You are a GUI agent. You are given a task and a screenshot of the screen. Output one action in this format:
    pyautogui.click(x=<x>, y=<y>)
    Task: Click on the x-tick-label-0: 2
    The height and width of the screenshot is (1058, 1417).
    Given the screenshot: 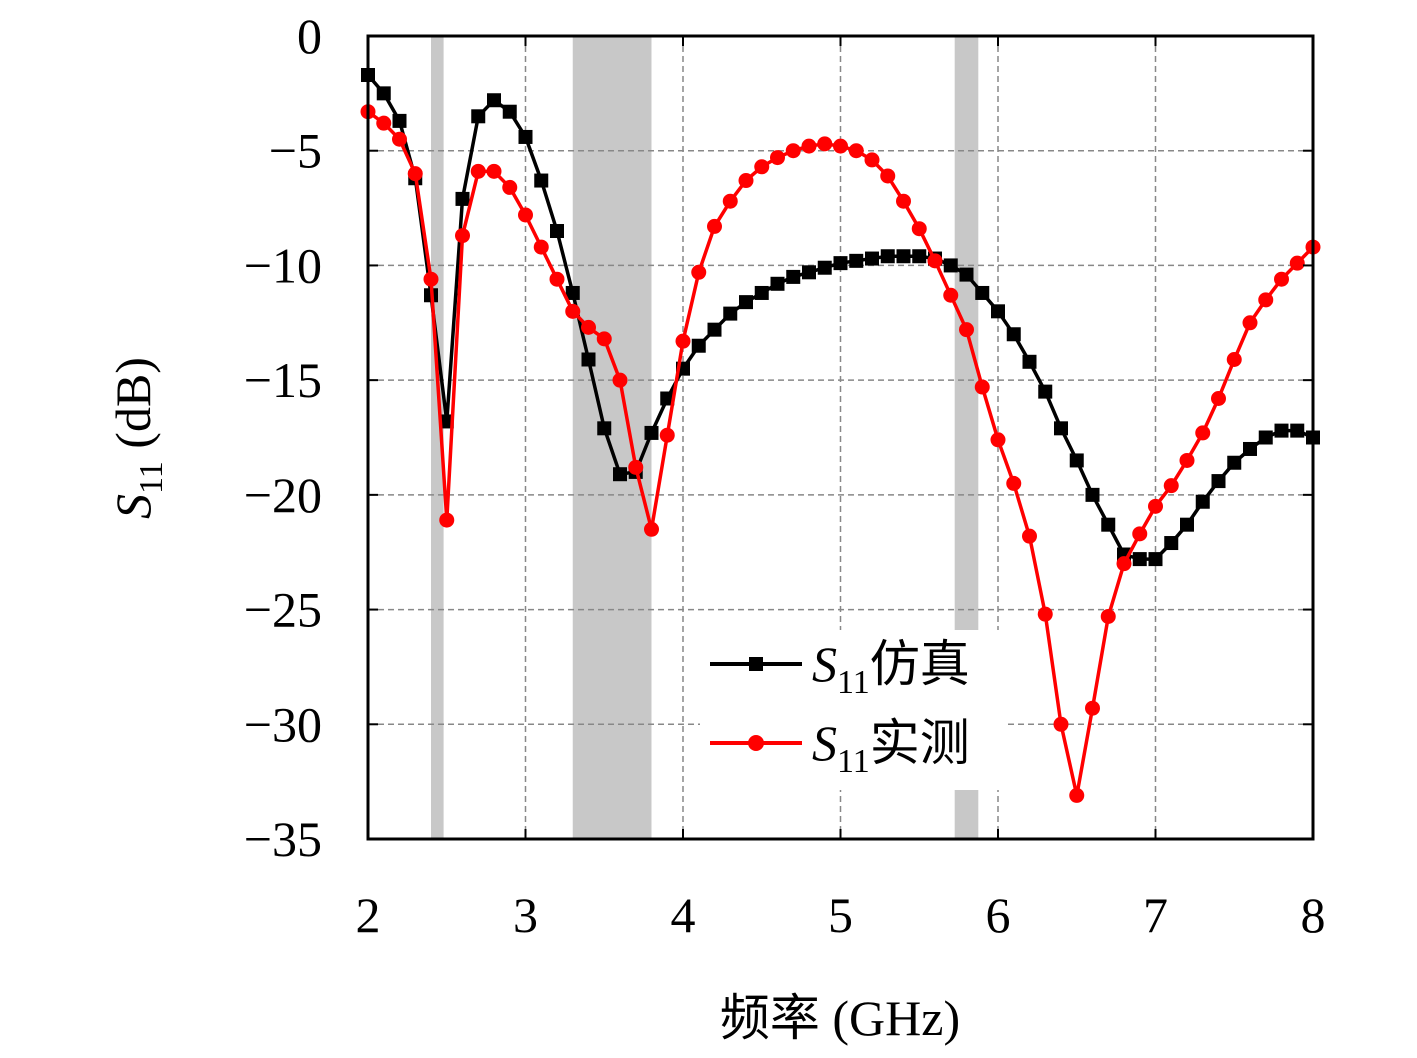 What is the action you would take?
    pyautogui.click(x=368, y=915)
    